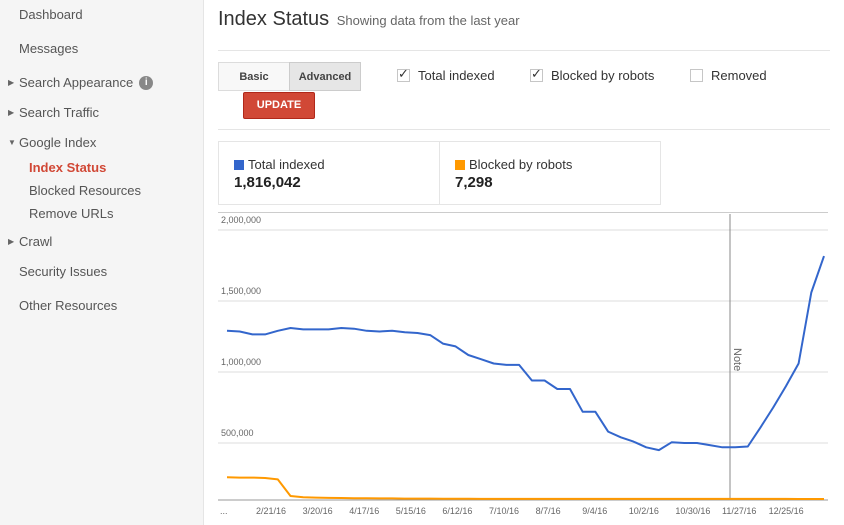  I want to click on sidebar-item-search-appearance: ▶ Search Appearance i, so click(81, 83).